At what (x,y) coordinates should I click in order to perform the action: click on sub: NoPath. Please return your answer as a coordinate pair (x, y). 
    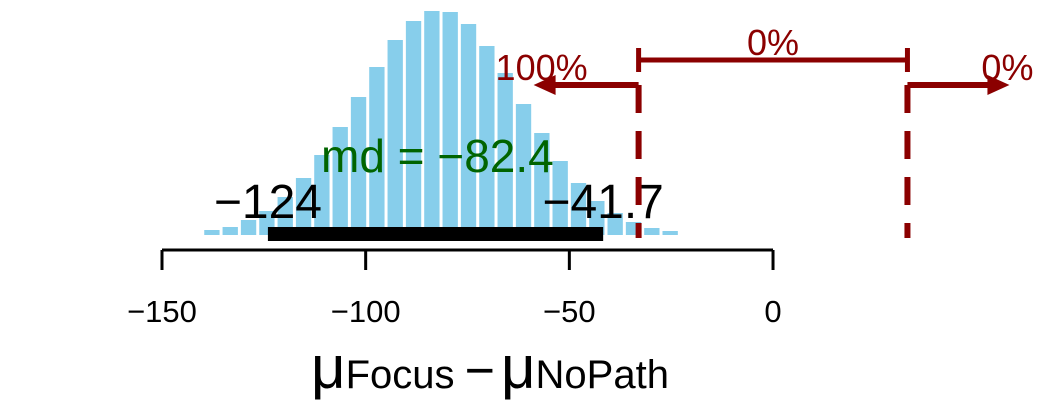
    Looking at the image, I should click on (602, 375).